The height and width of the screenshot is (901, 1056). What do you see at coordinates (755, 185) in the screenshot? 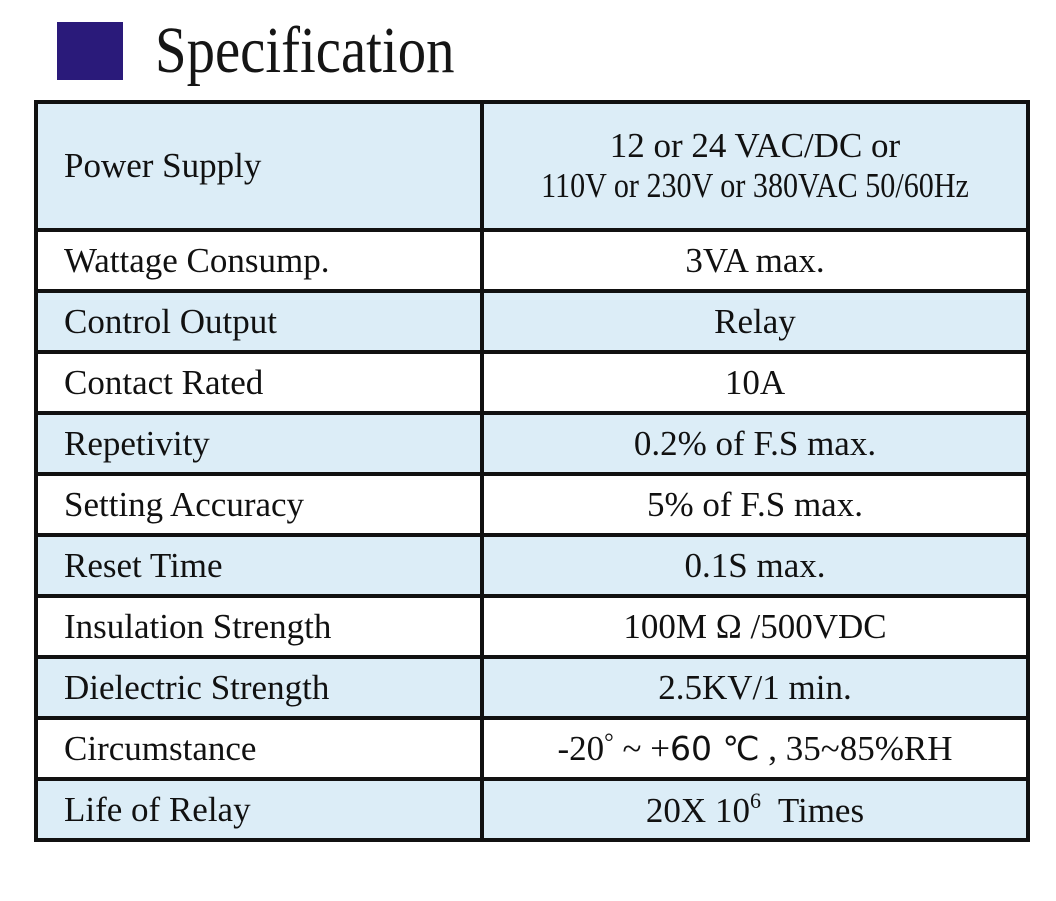
I see `spec-value-line2: 110V or 230V or 380VAC 50/60Hz` at bounding box center [755, 185].